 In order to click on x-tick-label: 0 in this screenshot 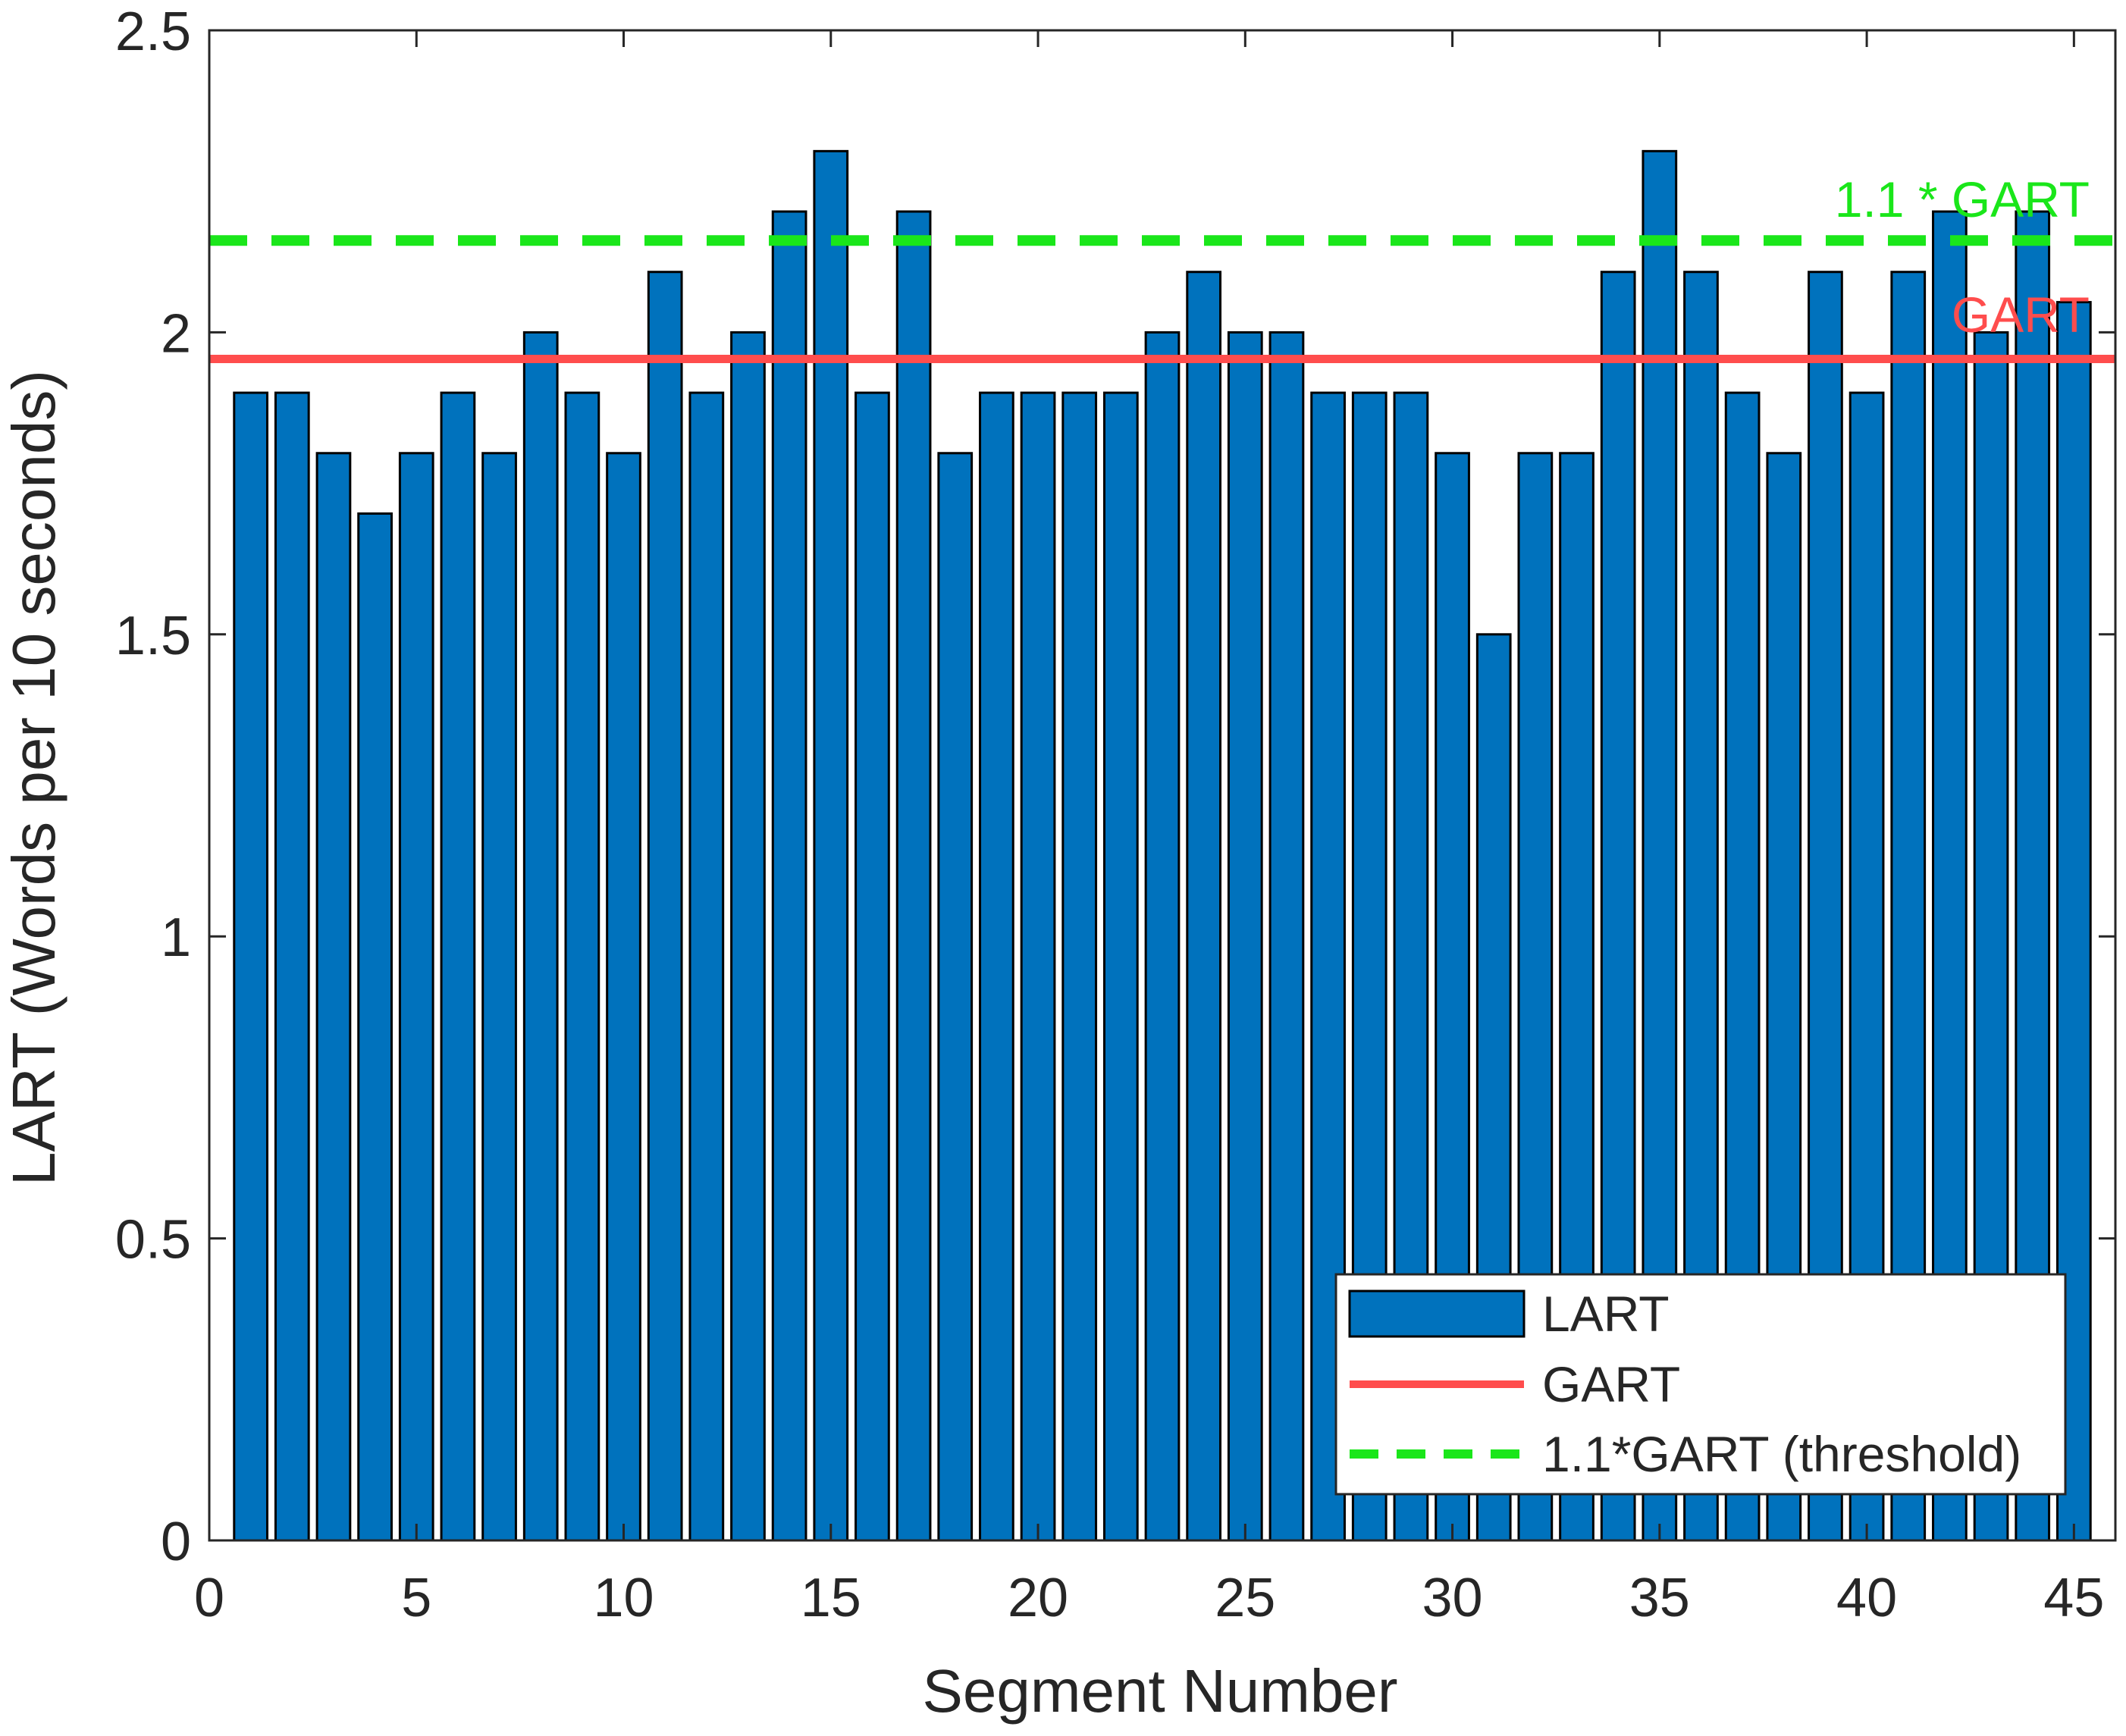, I will do `click(209, 1598)`.